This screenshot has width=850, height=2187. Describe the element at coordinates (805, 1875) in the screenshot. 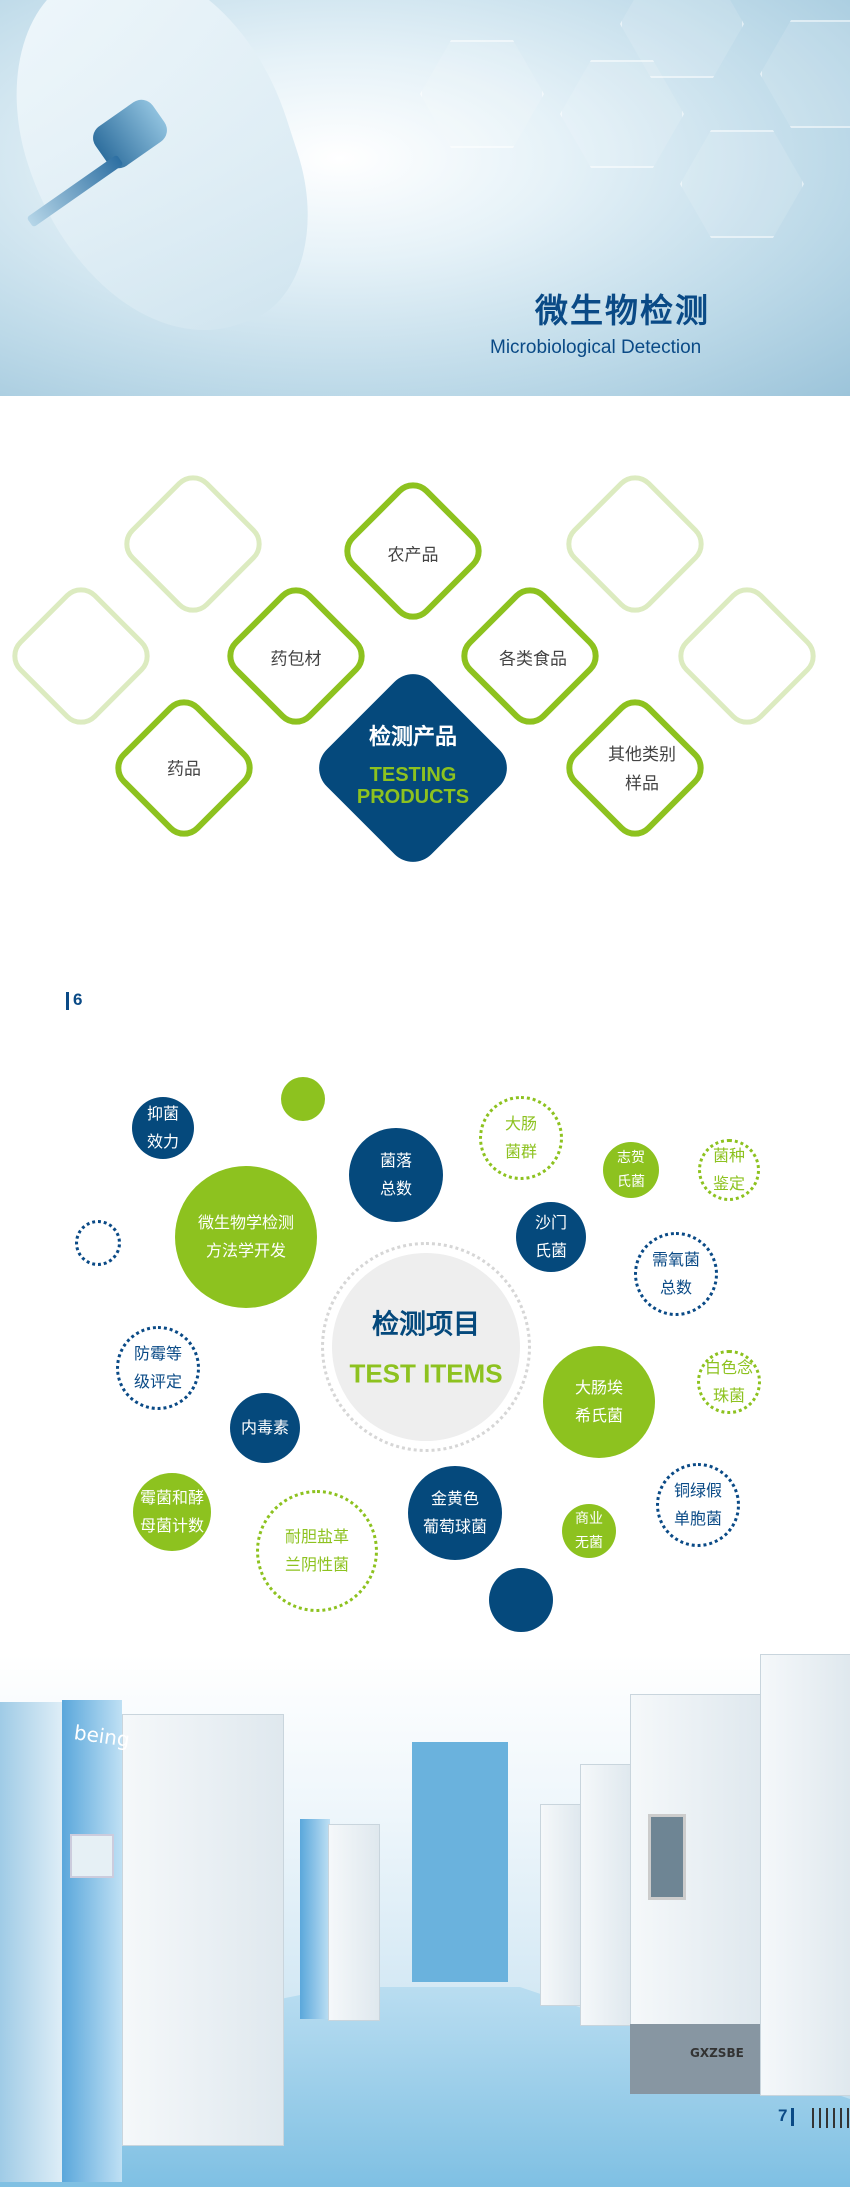

I see `incubator-right-edge` at that location.